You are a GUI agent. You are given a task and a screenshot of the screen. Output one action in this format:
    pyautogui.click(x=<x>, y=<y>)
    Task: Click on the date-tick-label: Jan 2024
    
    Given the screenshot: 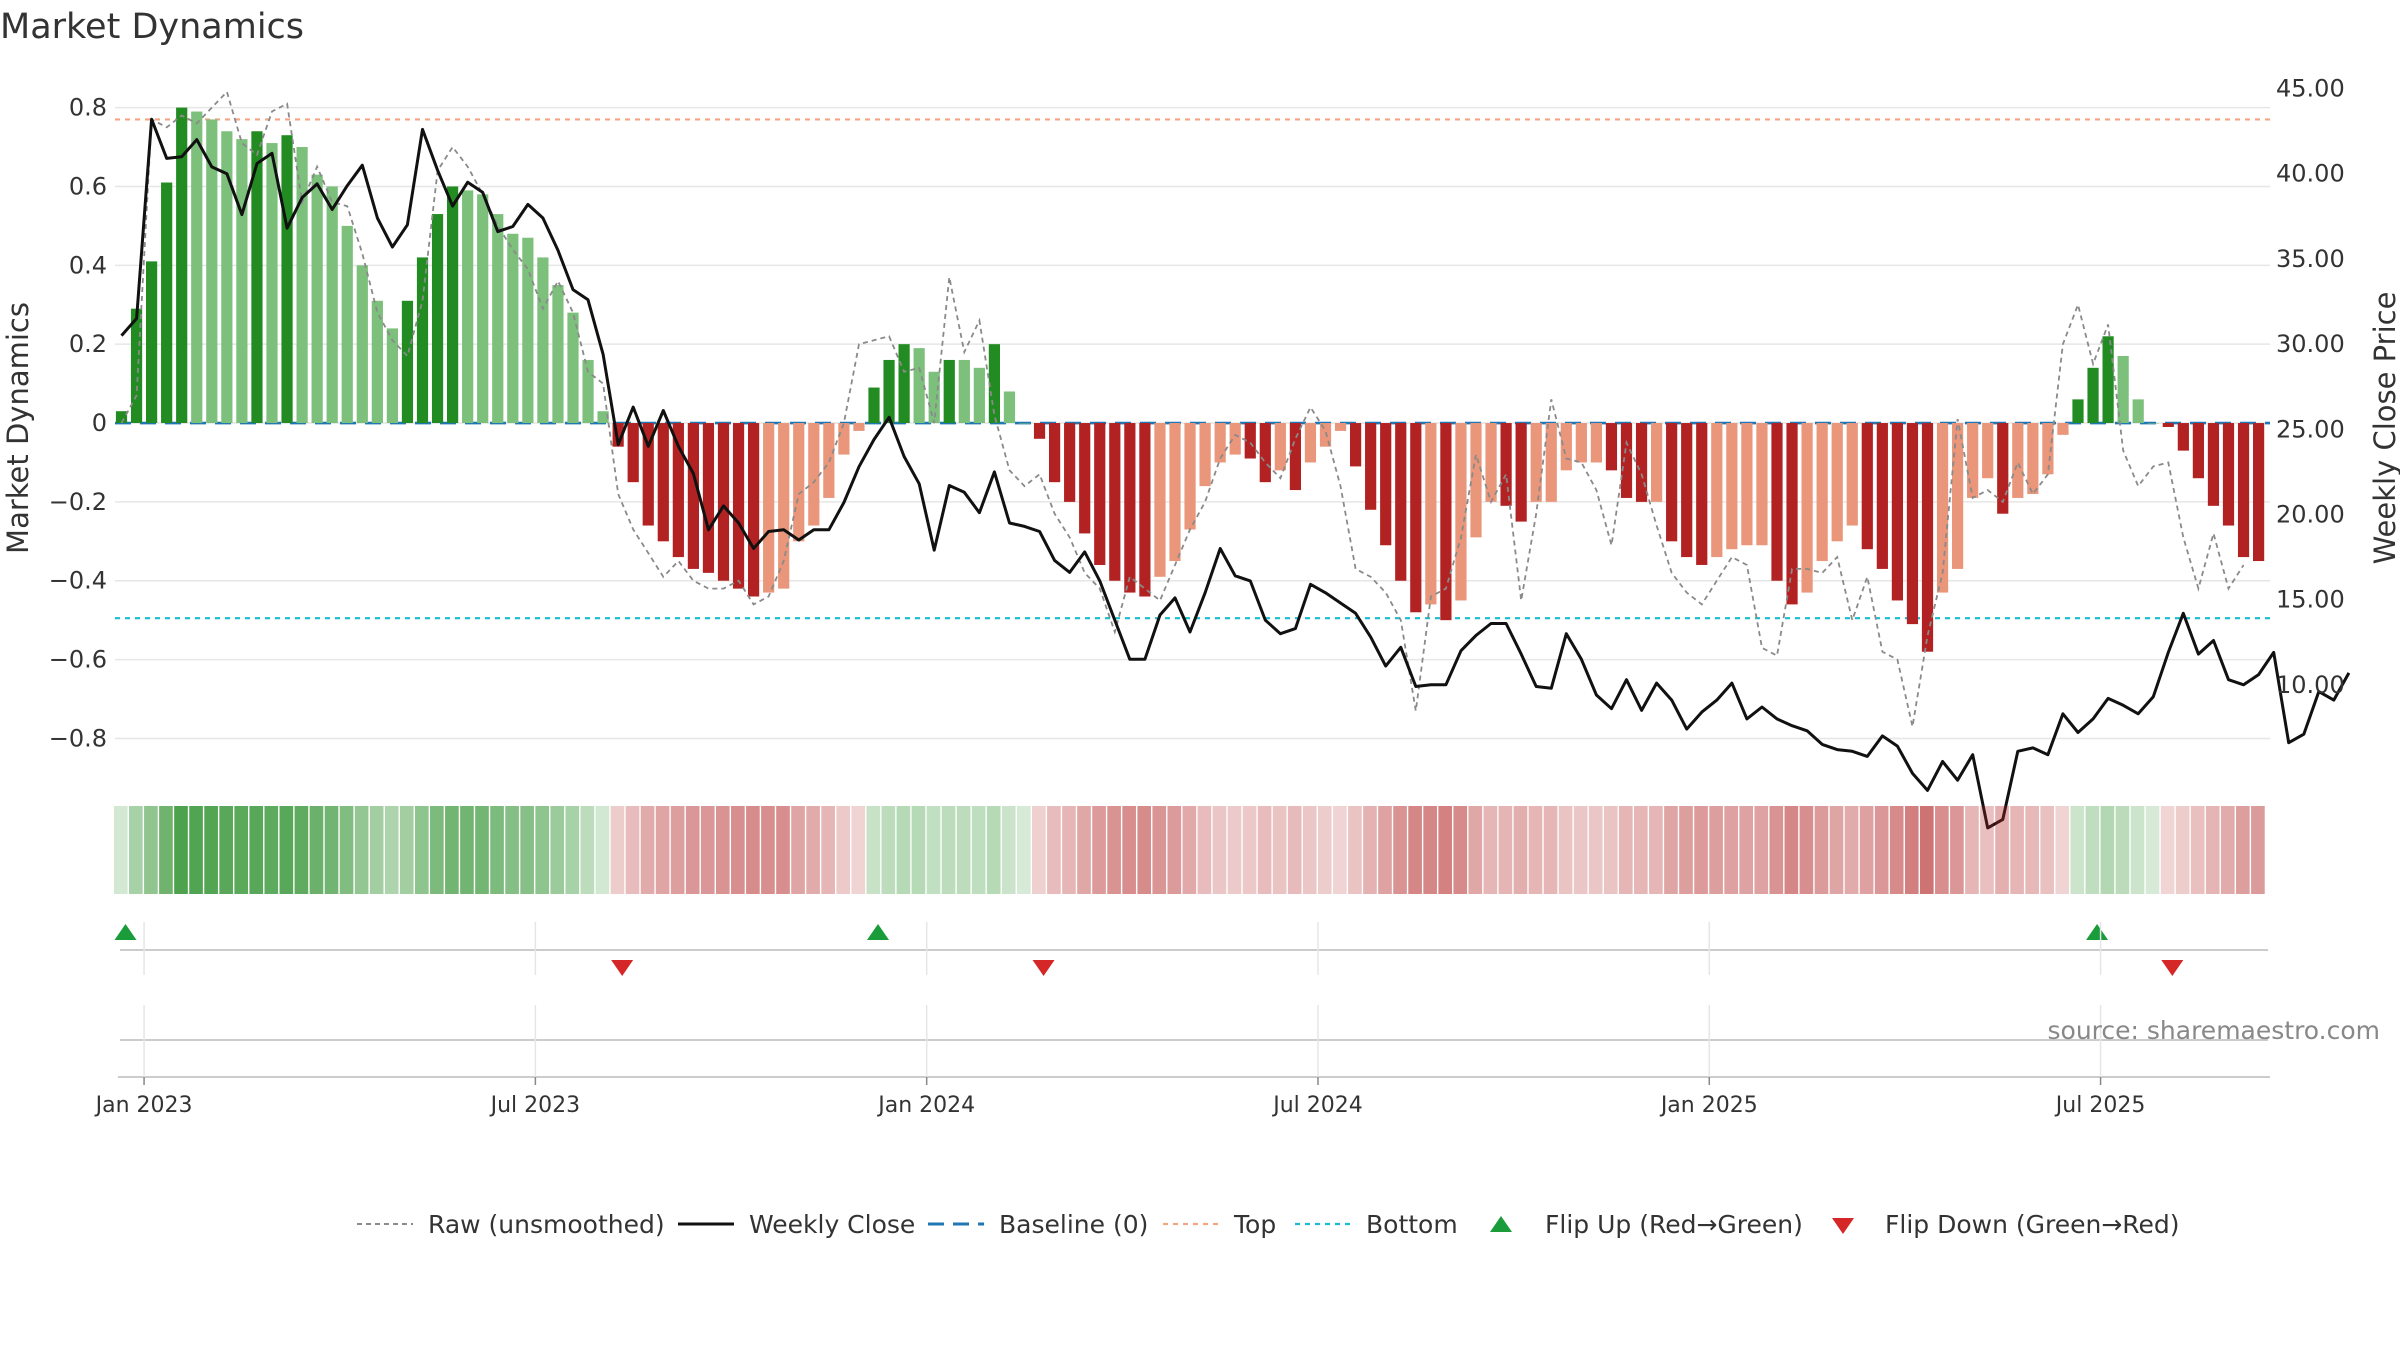 What is the action you would take?
    pyautogui.click(x=925, y=1105)
    